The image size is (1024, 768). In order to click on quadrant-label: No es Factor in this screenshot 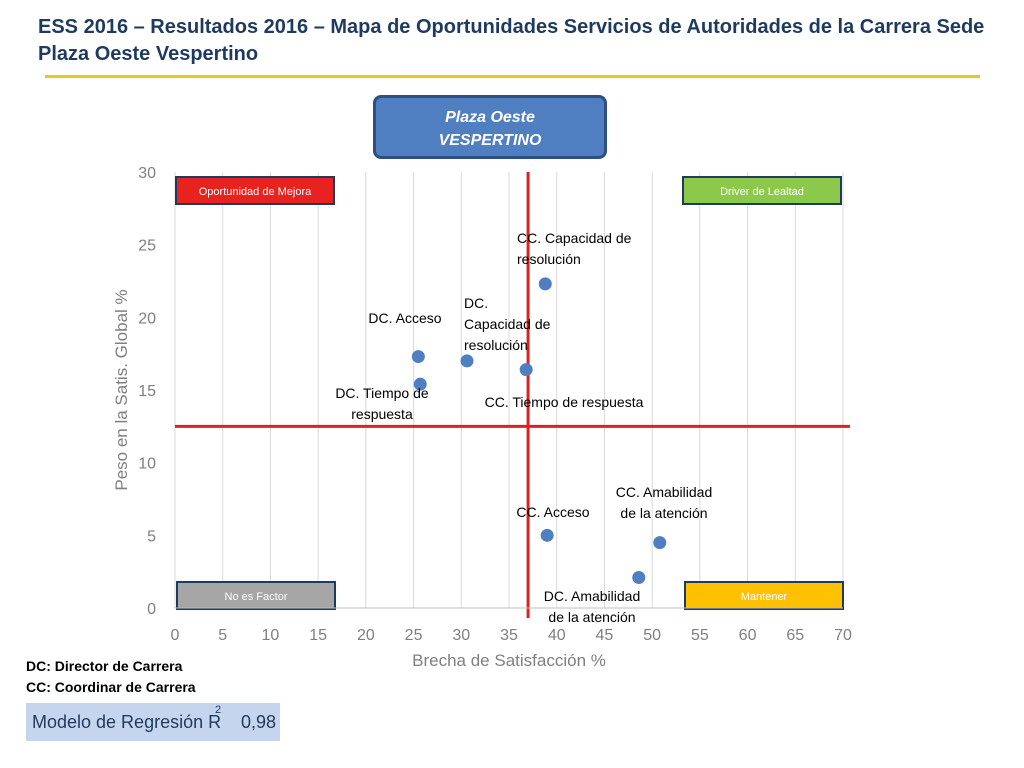, I will do `click(256, 597)`.